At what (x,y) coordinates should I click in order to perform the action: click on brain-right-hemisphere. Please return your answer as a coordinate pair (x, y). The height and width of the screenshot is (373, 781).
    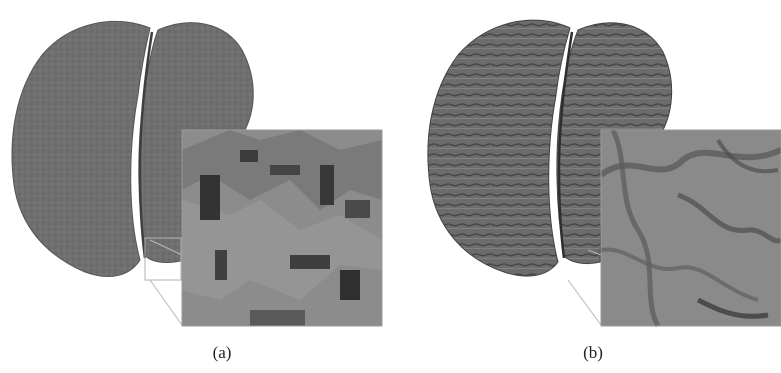
    Looking at the image, I should click on (614, 143).